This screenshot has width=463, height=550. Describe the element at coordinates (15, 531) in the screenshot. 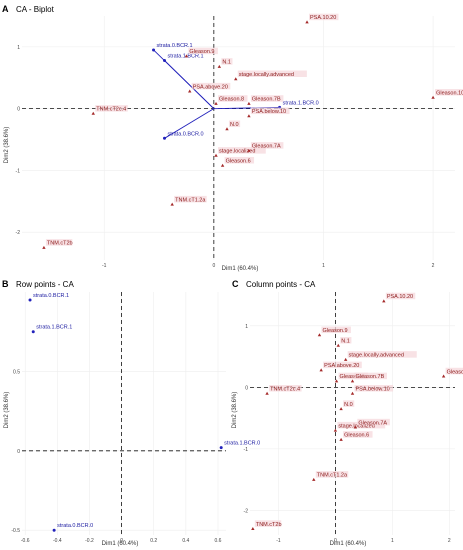

I see `y-tick-label: -0.5` at that location.